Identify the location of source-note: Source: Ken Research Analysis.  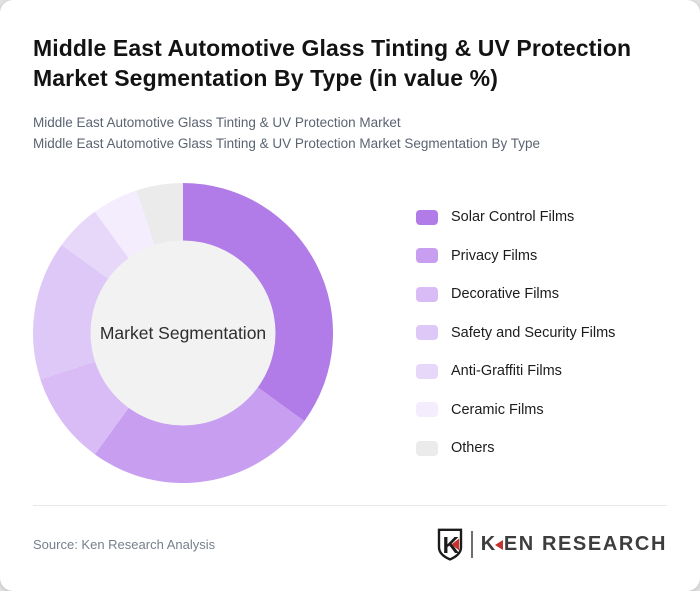
(124, 544).